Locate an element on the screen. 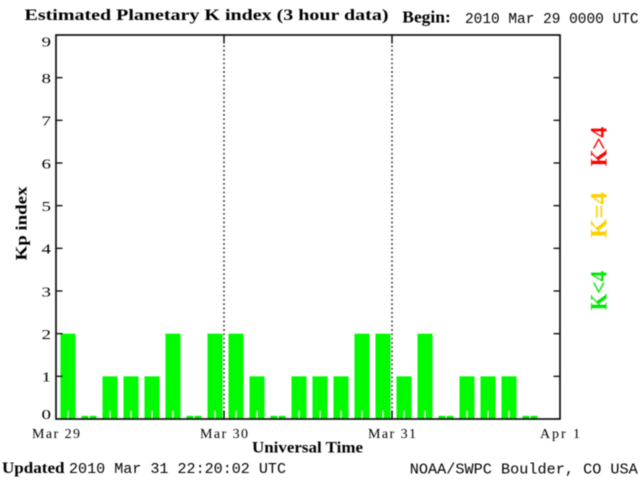 This screenshot has height=480, width=640. svg-text: Mar 29 is located at coordinates (56, 434).